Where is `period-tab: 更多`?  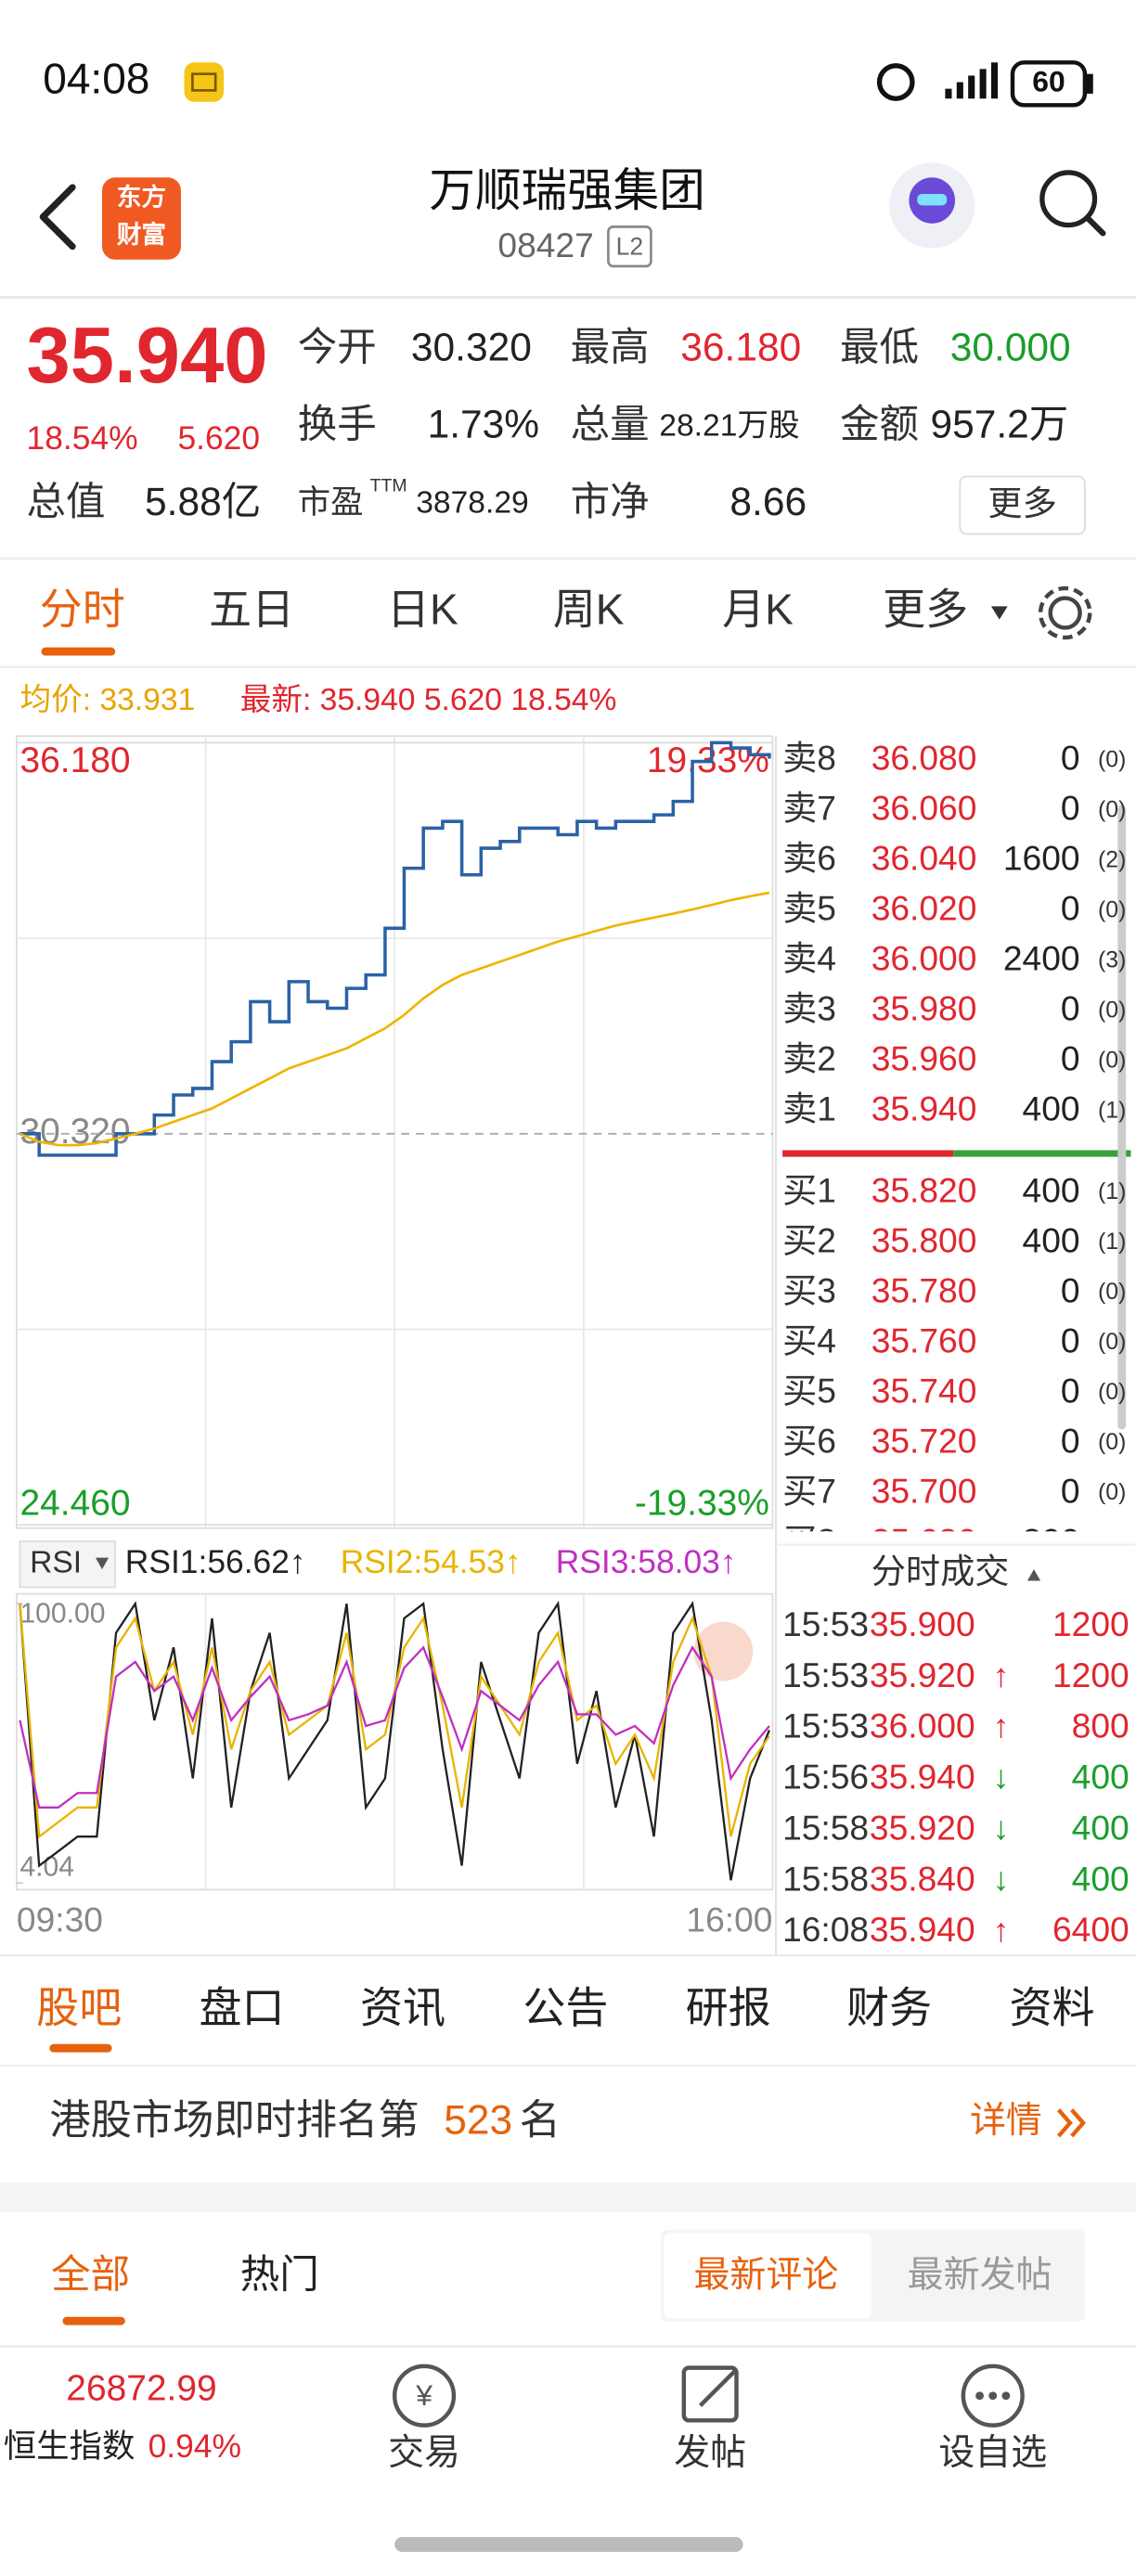
period-tab: 更多 is located at coordinates (925, 610).